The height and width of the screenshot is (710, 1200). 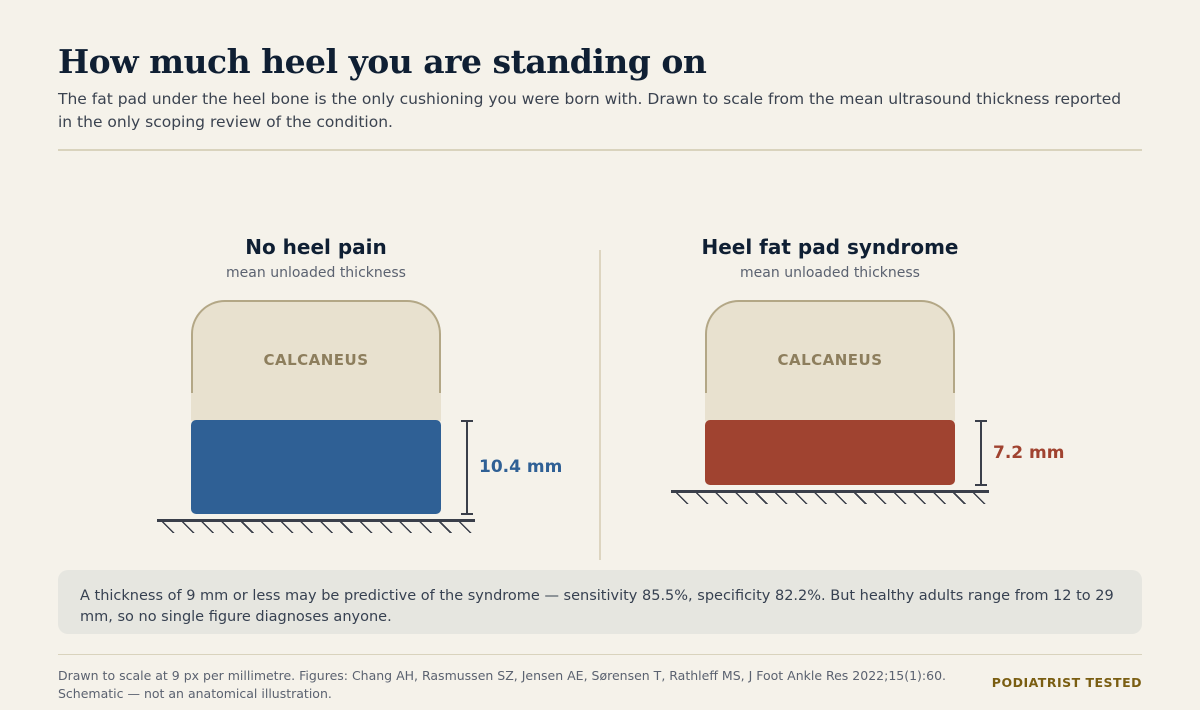 I want to click on podiatrist-tested-badge: PODIATRIST TESTED, so click(x=1066, y=682).